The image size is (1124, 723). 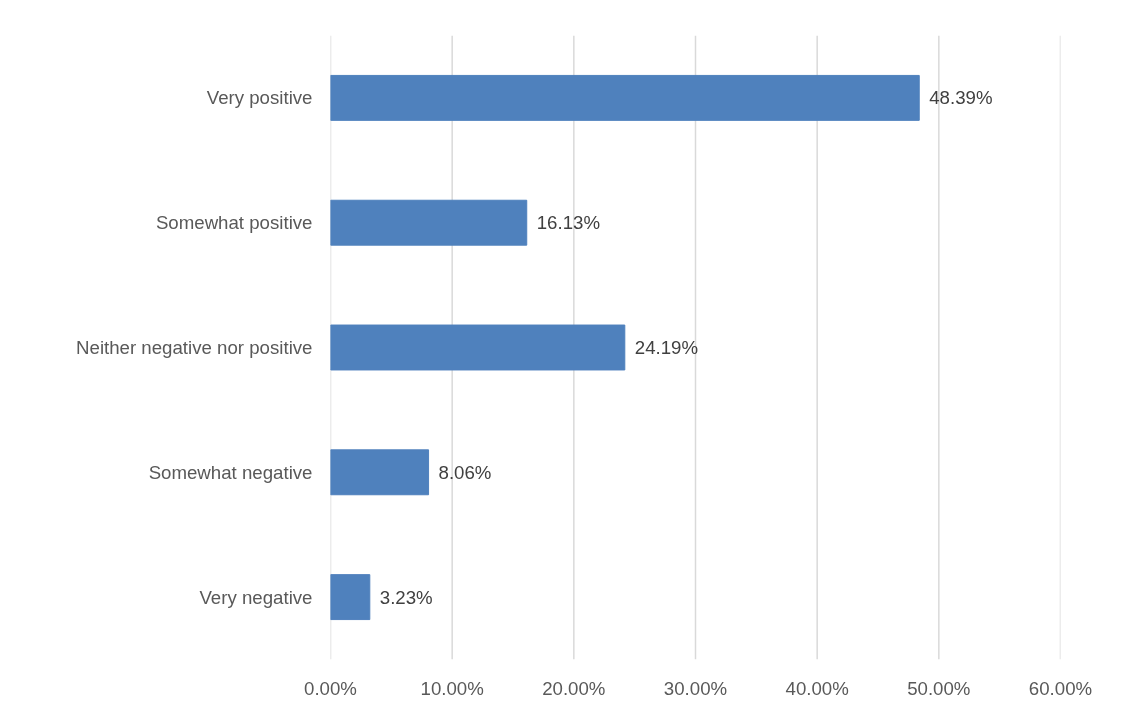 I want to click on data-label: 8.06%, so click(x=465, y=472).